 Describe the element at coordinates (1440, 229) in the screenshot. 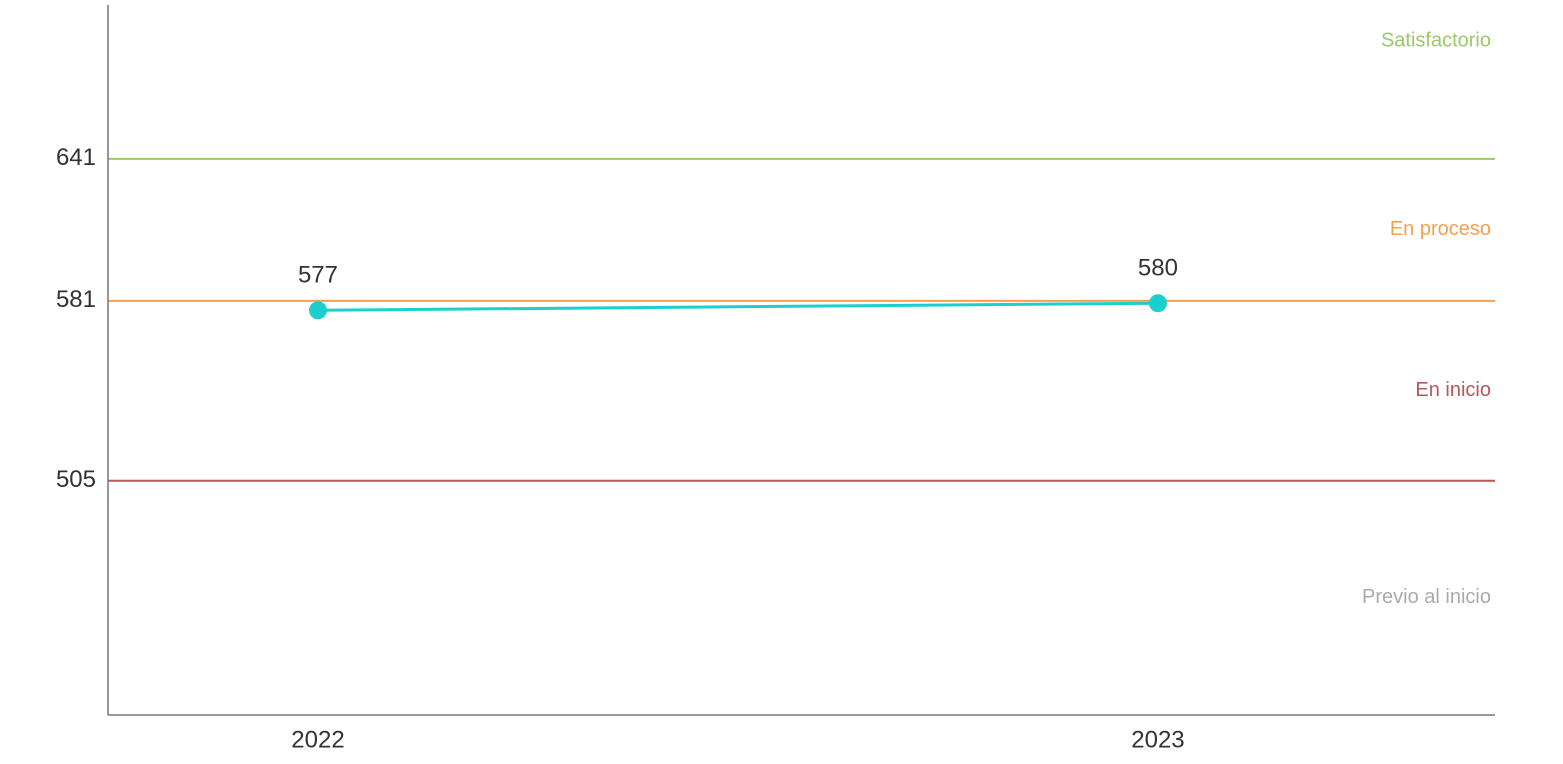

I see `band-label: En proceso` at that location.